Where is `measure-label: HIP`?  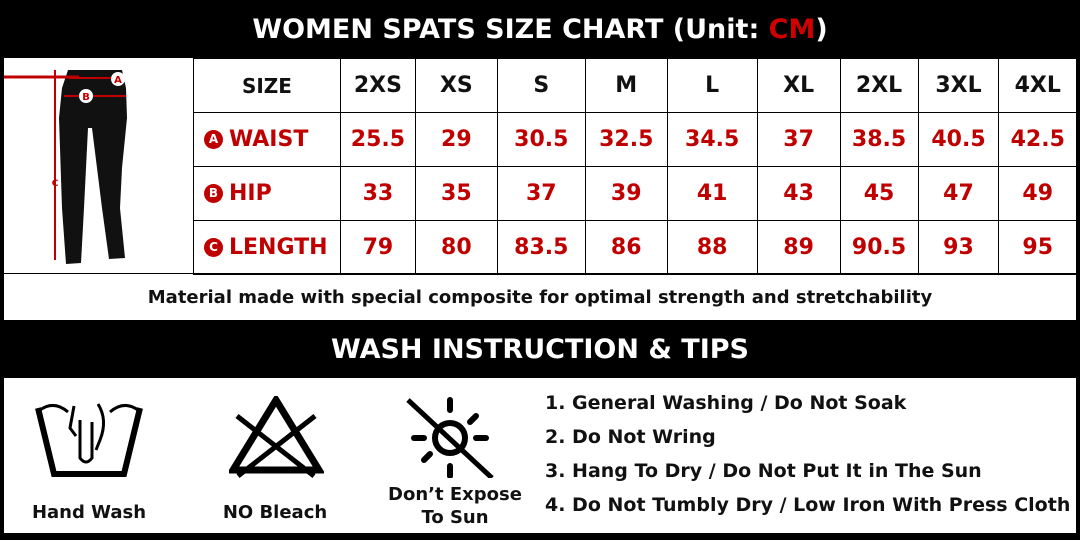
measure-label: HIP is located at coordinates (250, 193).